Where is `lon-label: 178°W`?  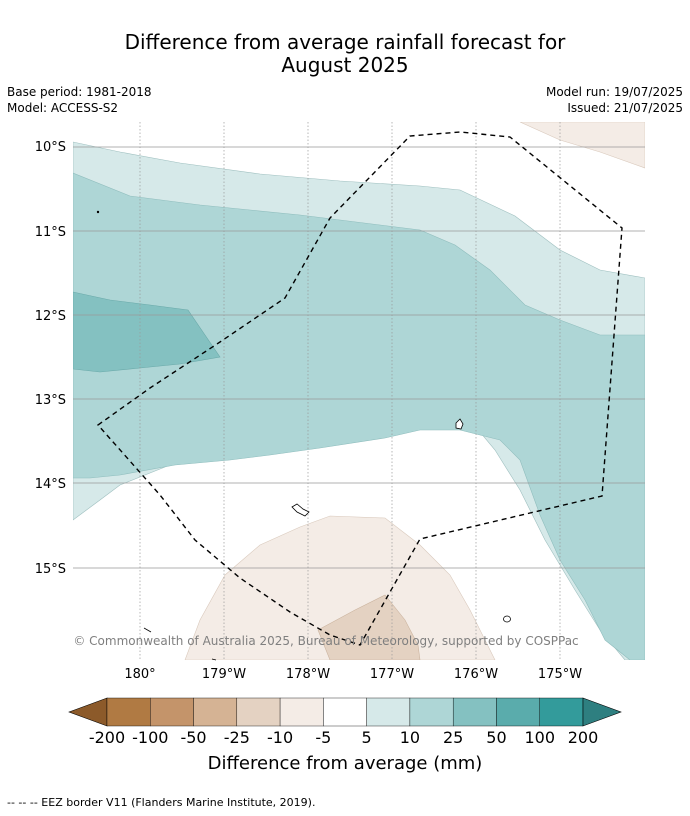
lon-label: 178°W is located at coordinates (308, 674).